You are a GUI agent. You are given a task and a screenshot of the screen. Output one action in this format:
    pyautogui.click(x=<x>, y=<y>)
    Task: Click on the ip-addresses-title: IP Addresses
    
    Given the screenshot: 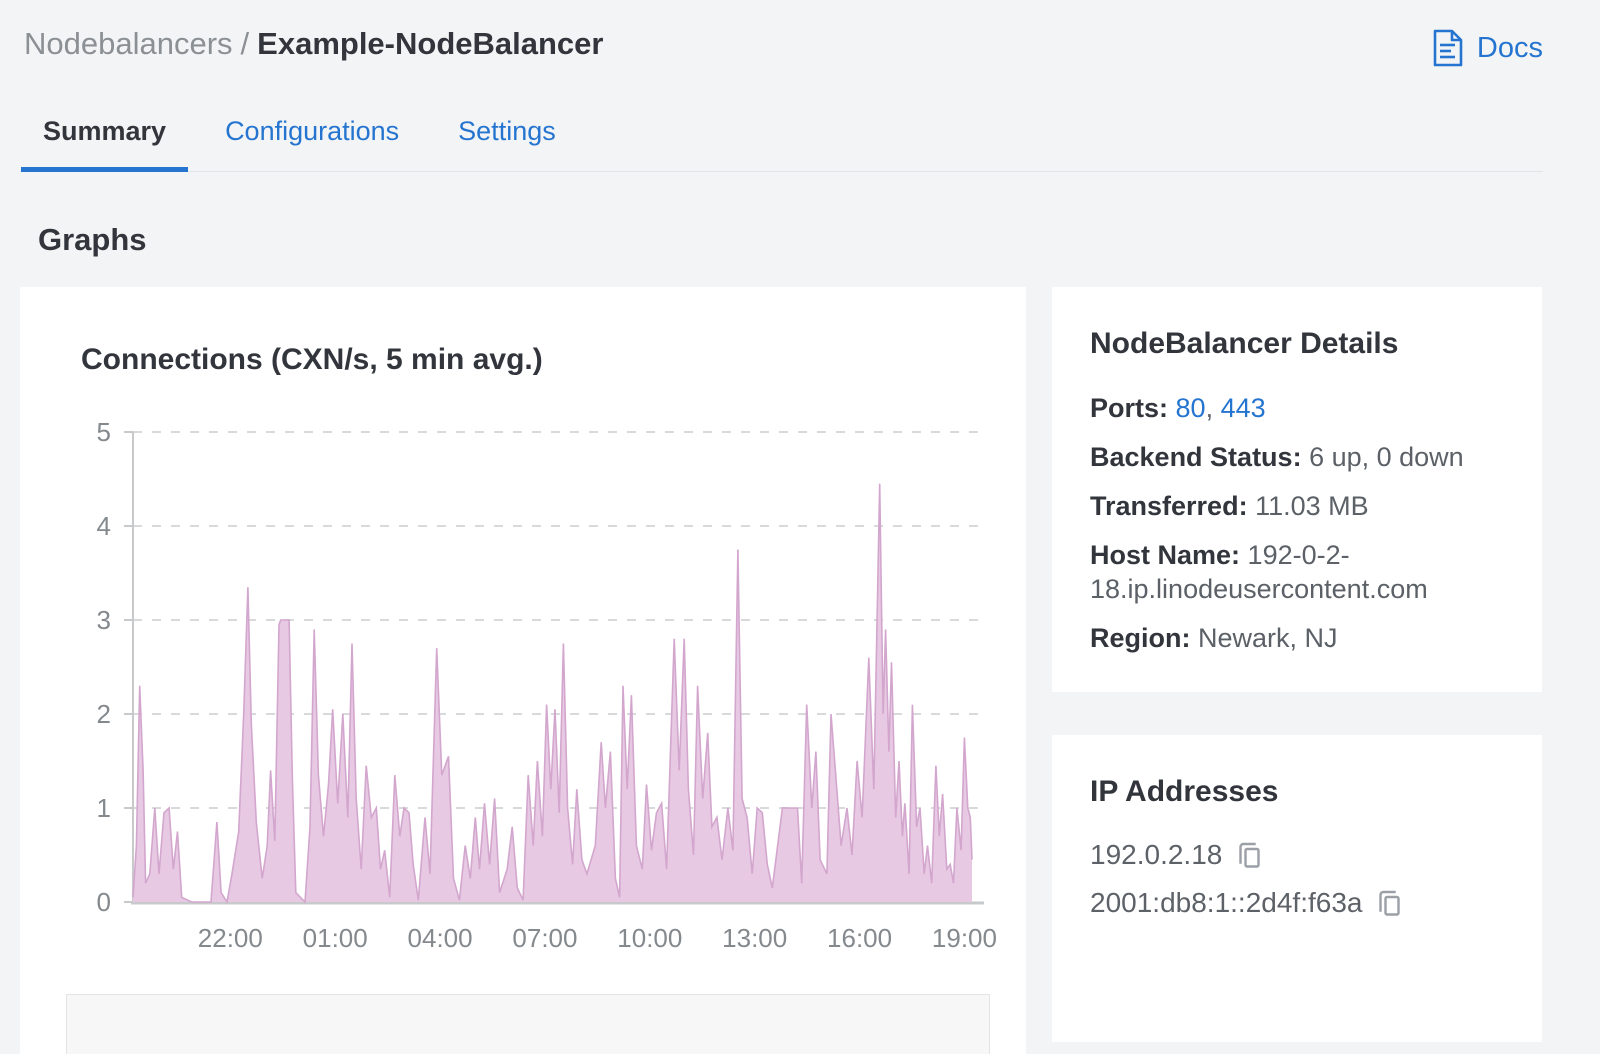 What is the action you would take?
    pyautogui.click(x=1184, y=791)
    